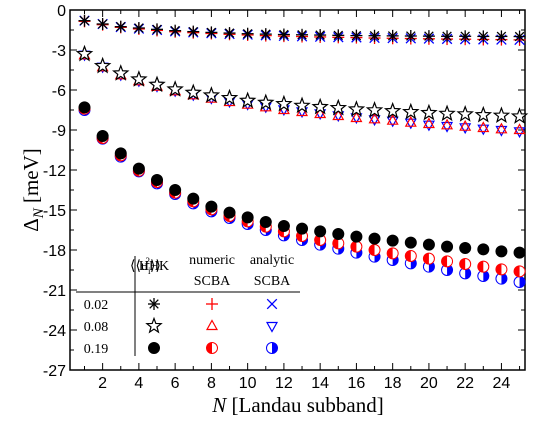  What do you see at coordinates (59, 131) in the screenshot?
I see `y-tick-label: -9` at bounding box center [59, 131].